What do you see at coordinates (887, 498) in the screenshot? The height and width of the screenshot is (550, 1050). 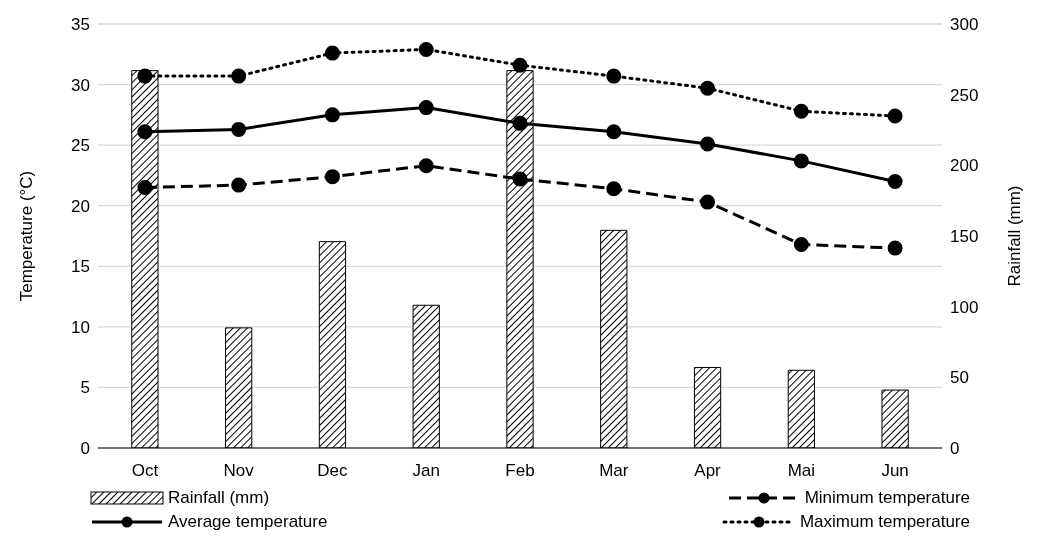 I see `legend-label: Minimum temperature` at bounding box center [887, 498].